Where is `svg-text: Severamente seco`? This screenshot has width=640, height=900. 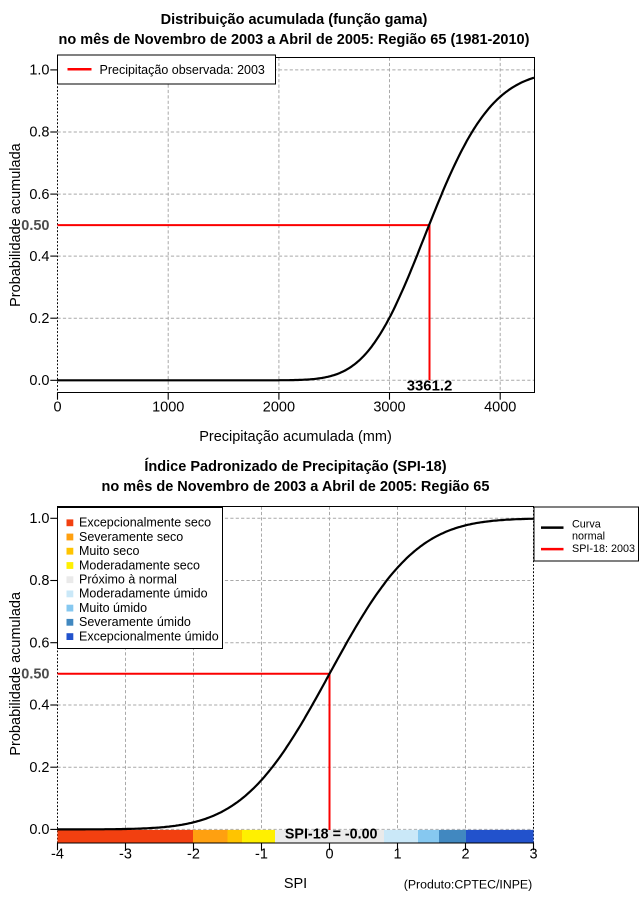
svg-text: Severamente seco is located at coordinates (131, 537).